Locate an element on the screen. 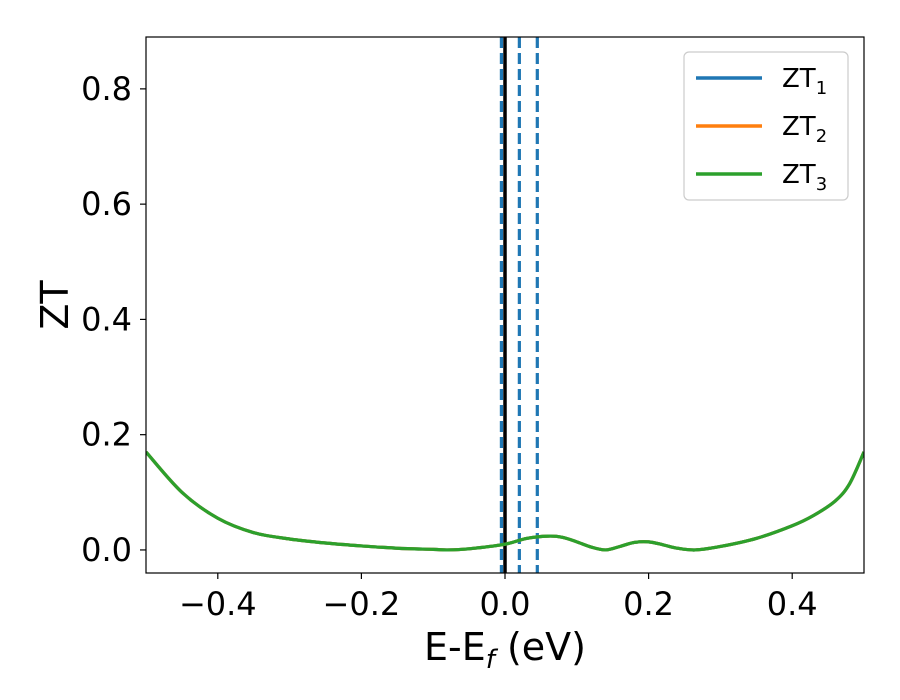 This screenshot has width=900, height=700. y-axis-label: ZT is located at coordinates (55, 305).